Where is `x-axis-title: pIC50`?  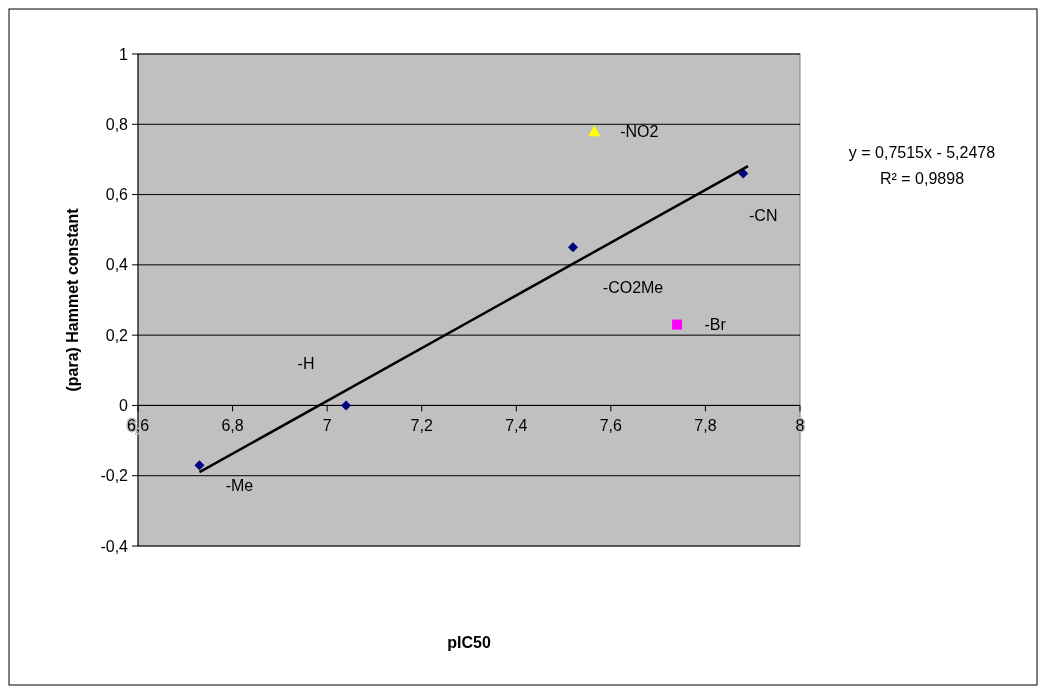
x-axis-title: pIC50 is located at coordinates (469, 642).